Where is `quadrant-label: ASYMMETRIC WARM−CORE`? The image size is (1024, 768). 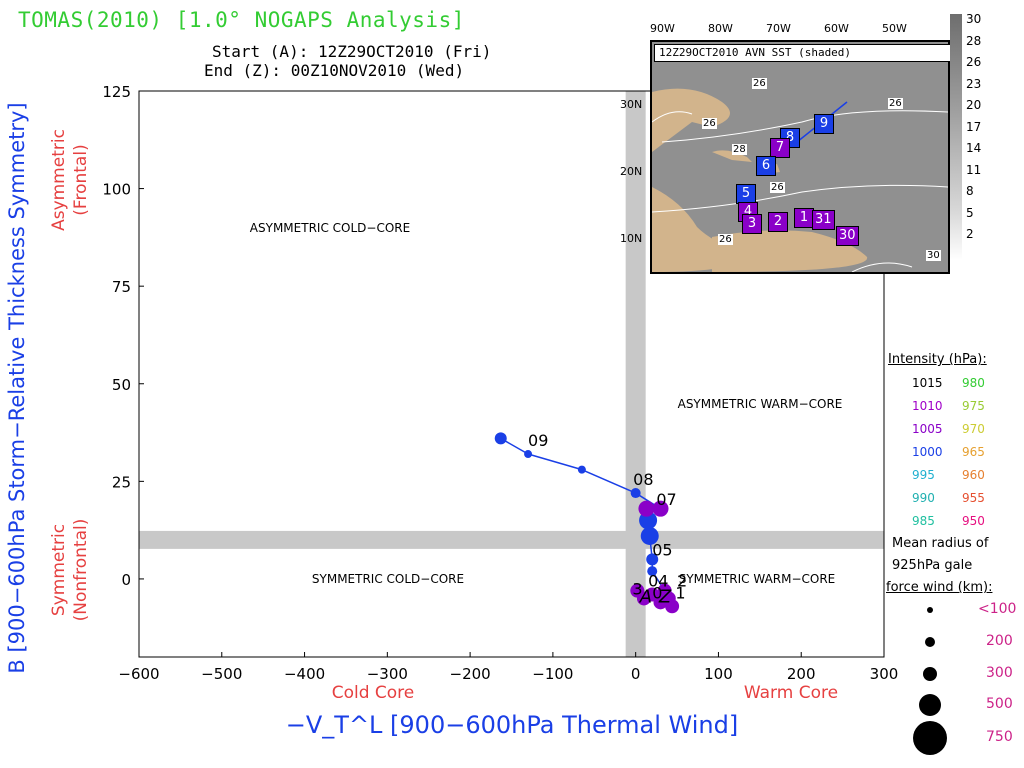
quadrant-label: ASYMMETRIC WARM−CORE is located at coordinates (760, 404).